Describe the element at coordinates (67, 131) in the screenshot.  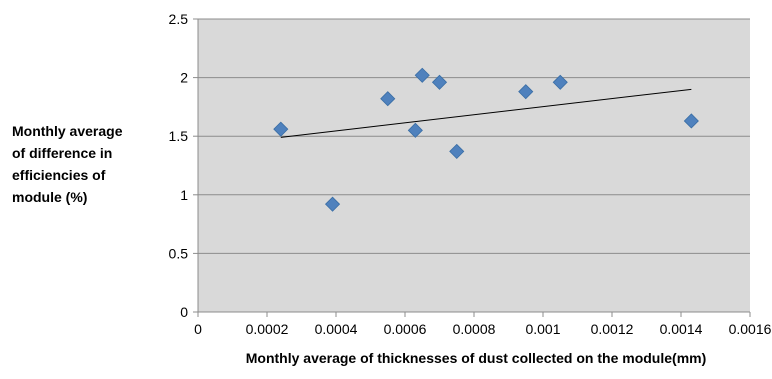
I see `y-axis-title-line: Monthly average` at that location.